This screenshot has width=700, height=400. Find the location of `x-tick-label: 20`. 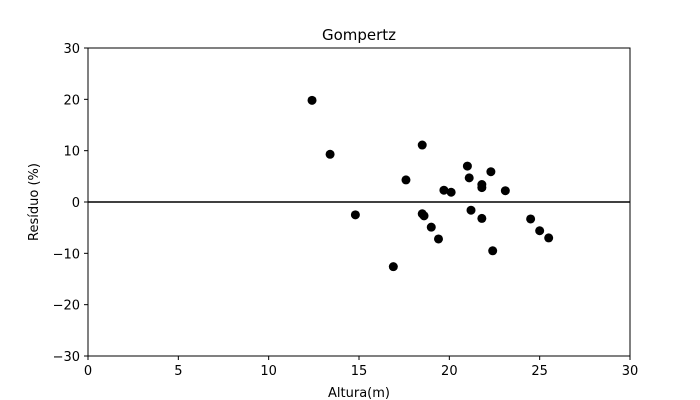

x-tick-label: 20 is located at coordinates (449, 371).